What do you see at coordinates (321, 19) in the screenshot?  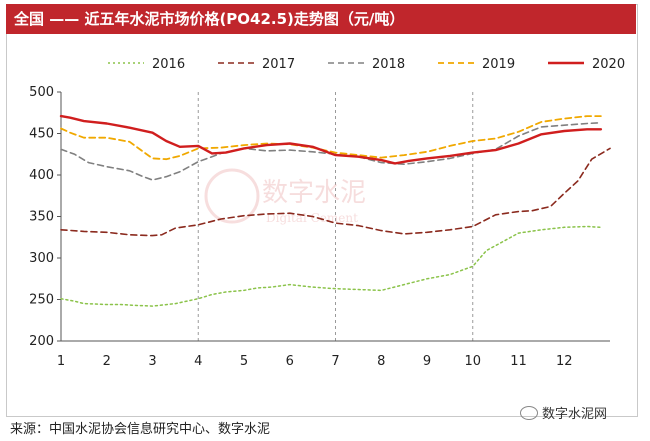 I see `chart-title: 全国 —— 近五年水泥市场价格(PO42.5)走势图（元/吨）` at bounding box center [321, 19].